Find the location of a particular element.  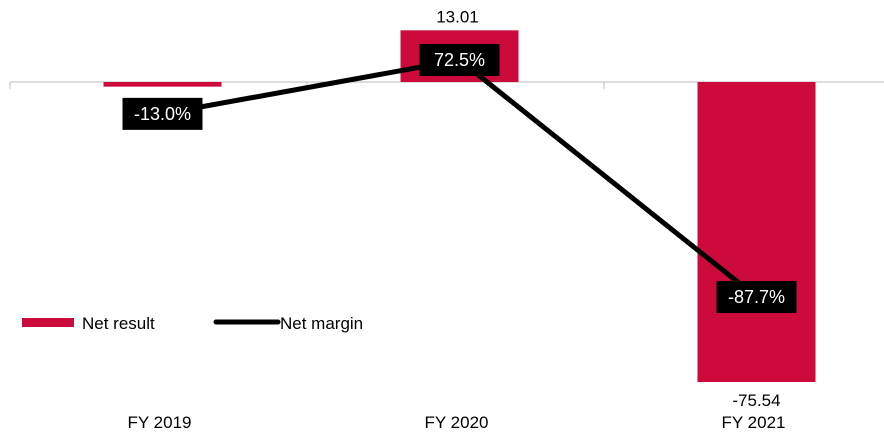

margin-label-1: 72.5% is located at coordinates (459, 60).